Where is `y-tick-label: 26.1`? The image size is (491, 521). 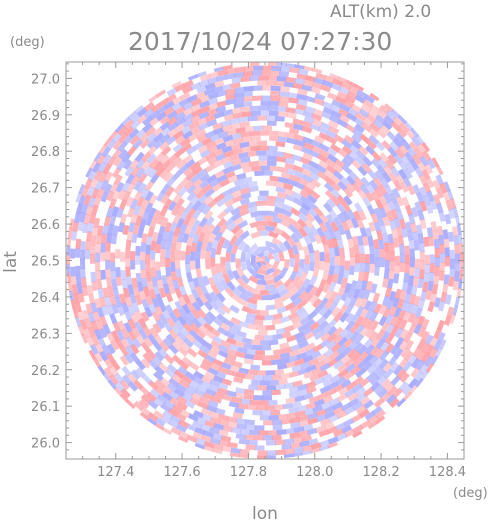
y-tick-label: 26.1 is located at coordinates (45, 407).